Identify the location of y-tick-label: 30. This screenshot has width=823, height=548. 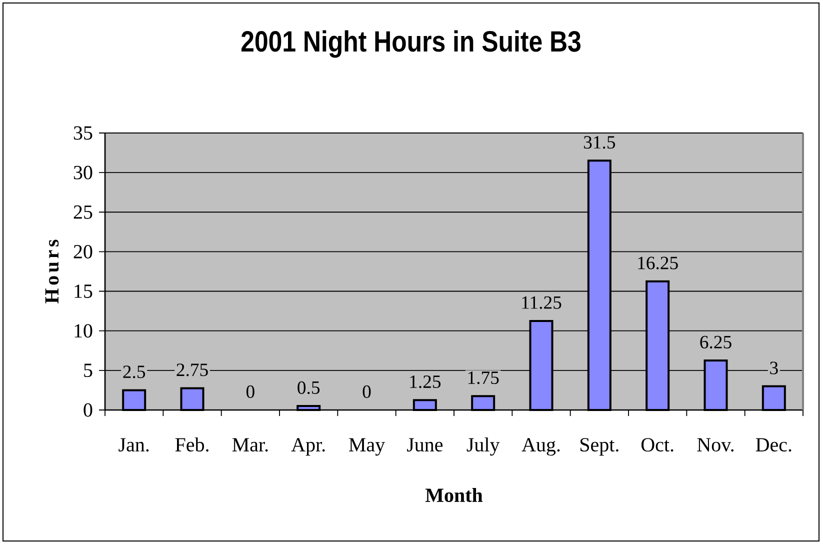
(83, 173).